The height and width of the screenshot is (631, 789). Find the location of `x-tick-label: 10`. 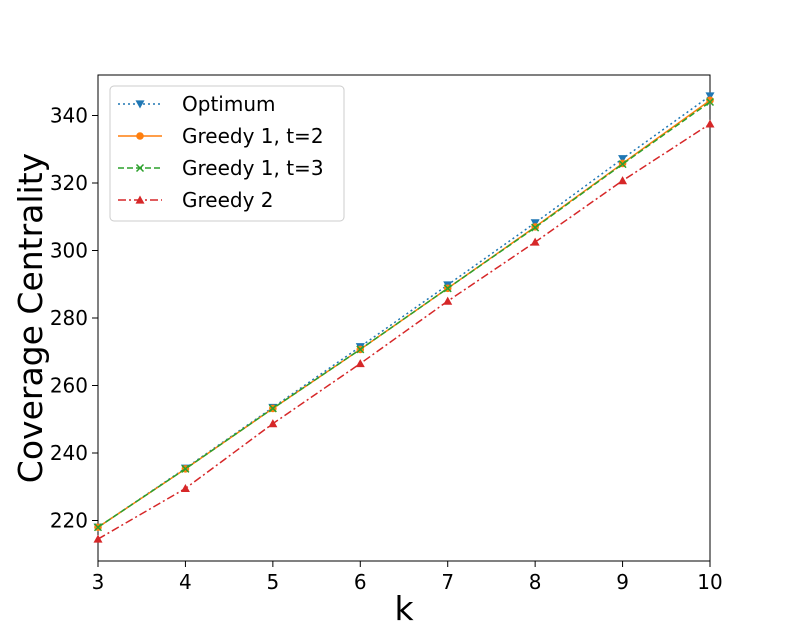

x-tick-label: 10 is located at coordinates (709, 582).